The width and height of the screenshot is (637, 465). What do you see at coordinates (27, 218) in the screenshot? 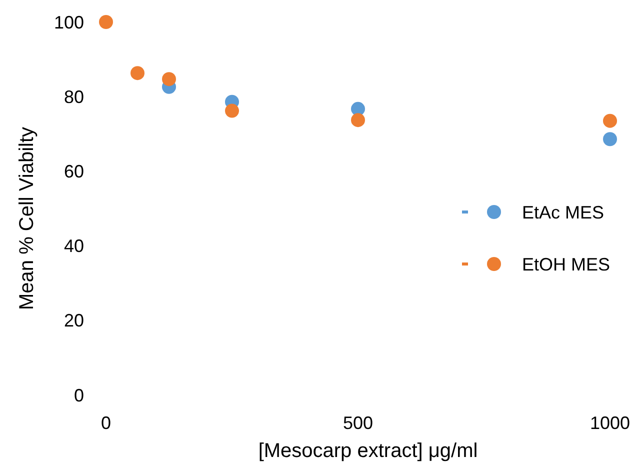
I see `y-axis-title: Mean % Cell Viabilty` at bounding box center [27, 218].